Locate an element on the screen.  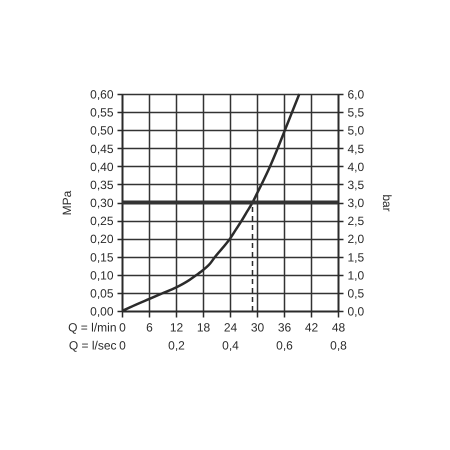
y2-tick-label: 6,0 is located at coordinates (356, 95).